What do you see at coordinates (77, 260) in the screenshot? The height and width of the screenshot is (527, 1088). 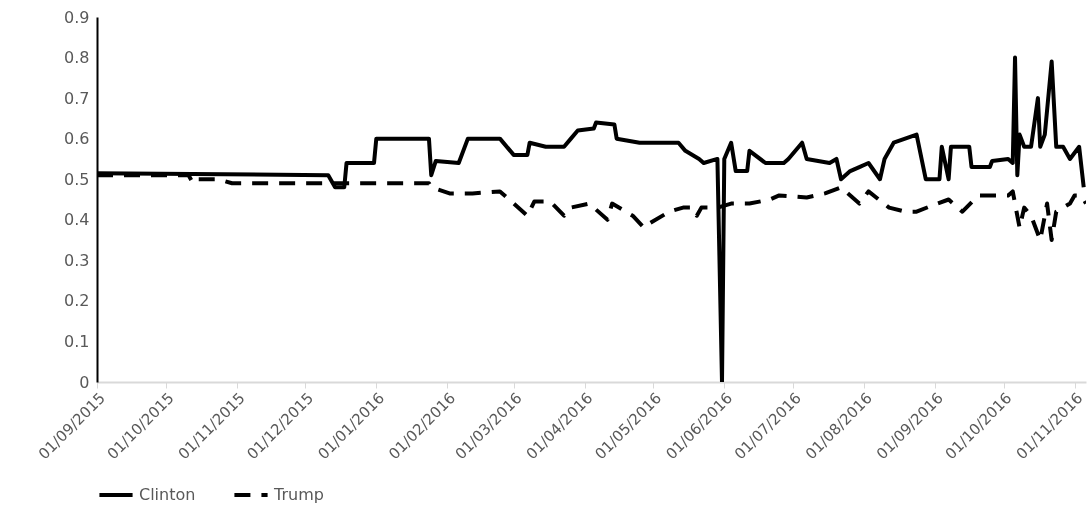 I see `y-tick-label: 0.3` at bounding box center [77, 260].